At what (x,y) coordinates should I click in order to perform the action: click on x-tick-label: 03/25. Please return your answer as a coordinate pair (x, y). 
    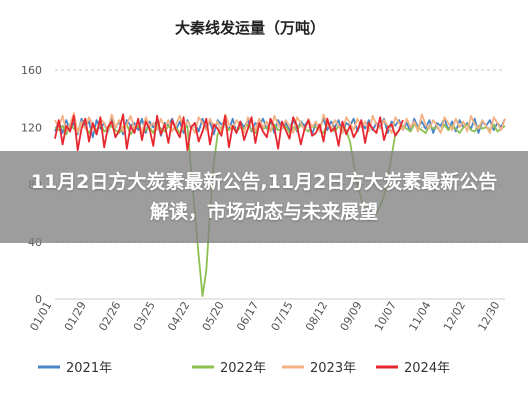
    Looking at the image, I should click on (144, 316).